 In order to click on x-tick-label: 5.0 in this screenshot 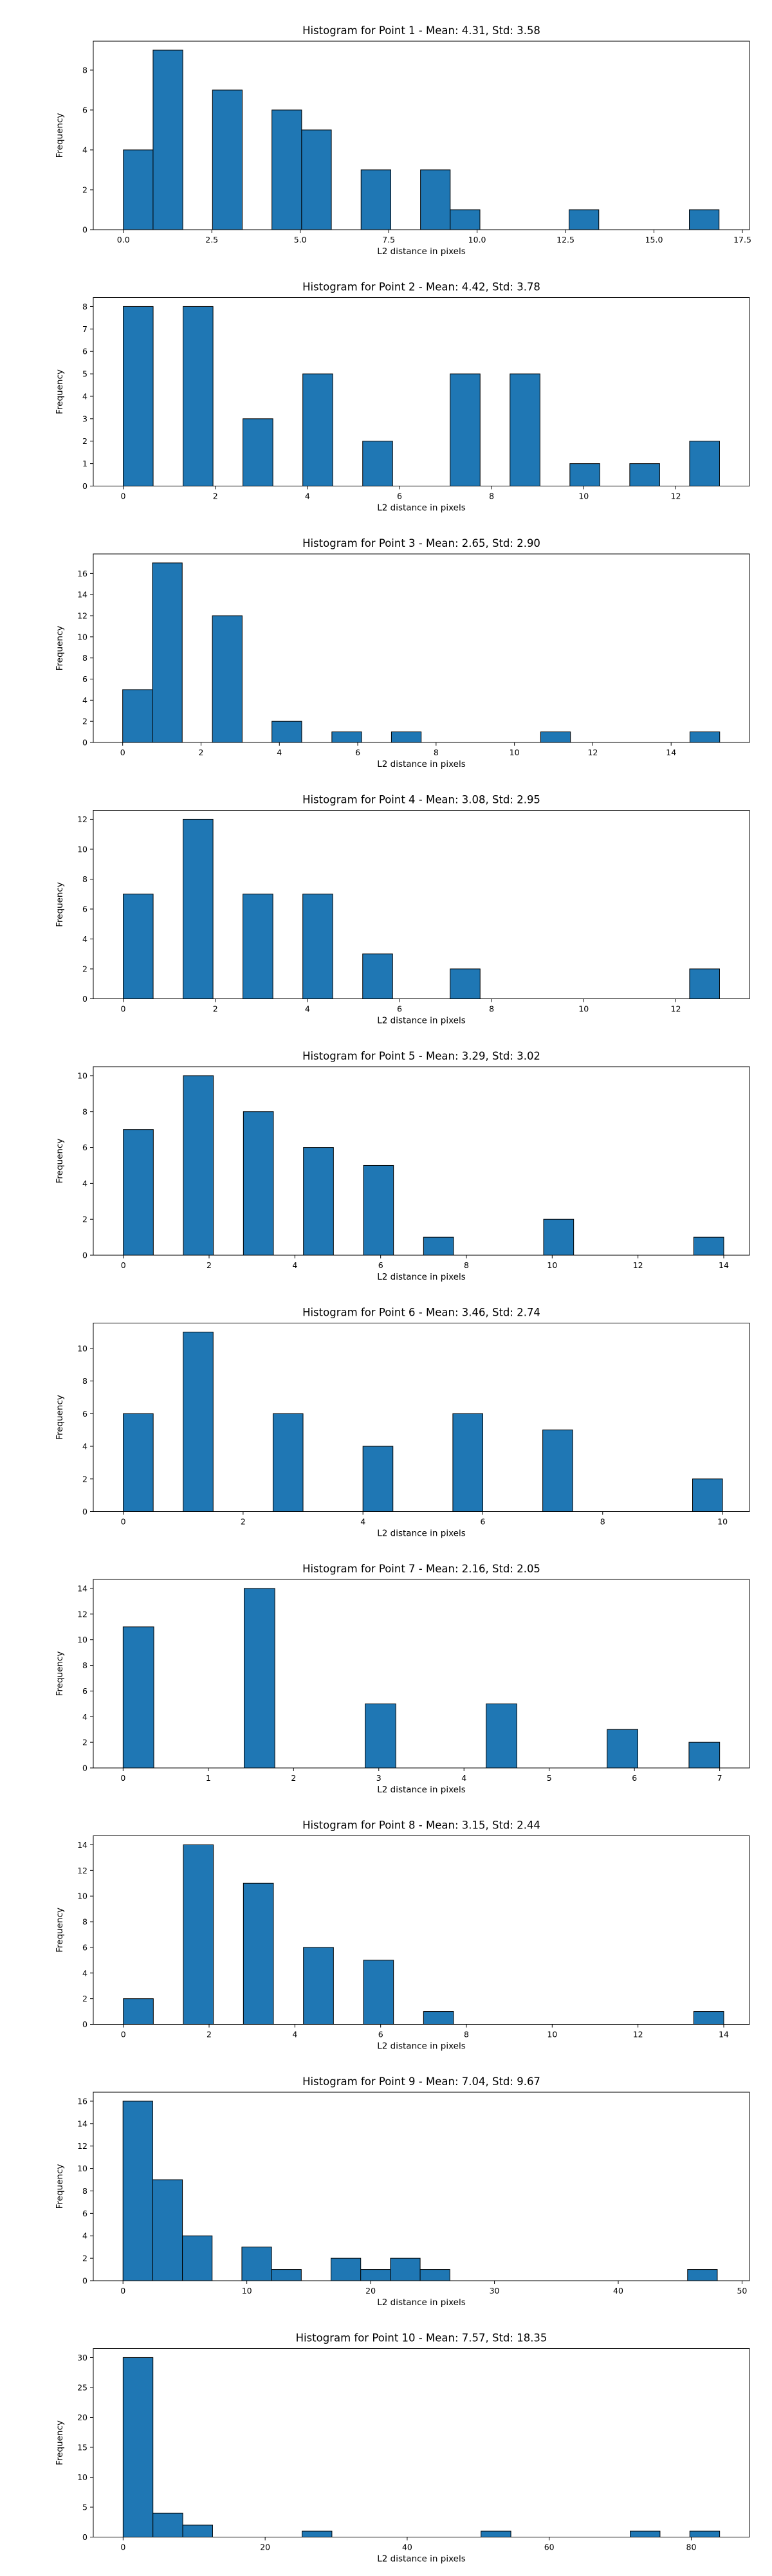, I will do `click(300, 239)`.